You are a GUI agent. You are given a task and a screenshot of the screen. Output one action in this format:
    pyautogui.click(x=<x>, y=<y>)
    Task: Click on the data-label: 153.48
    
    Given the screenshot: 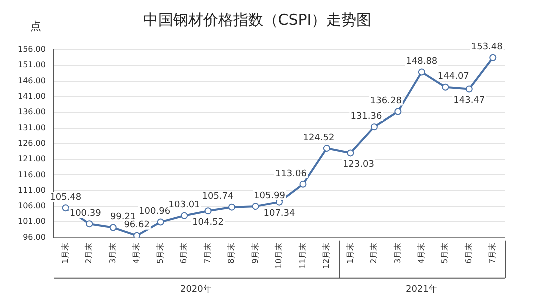 What is the action you would take?
    pyautogui.click(x=487, y=47)
    